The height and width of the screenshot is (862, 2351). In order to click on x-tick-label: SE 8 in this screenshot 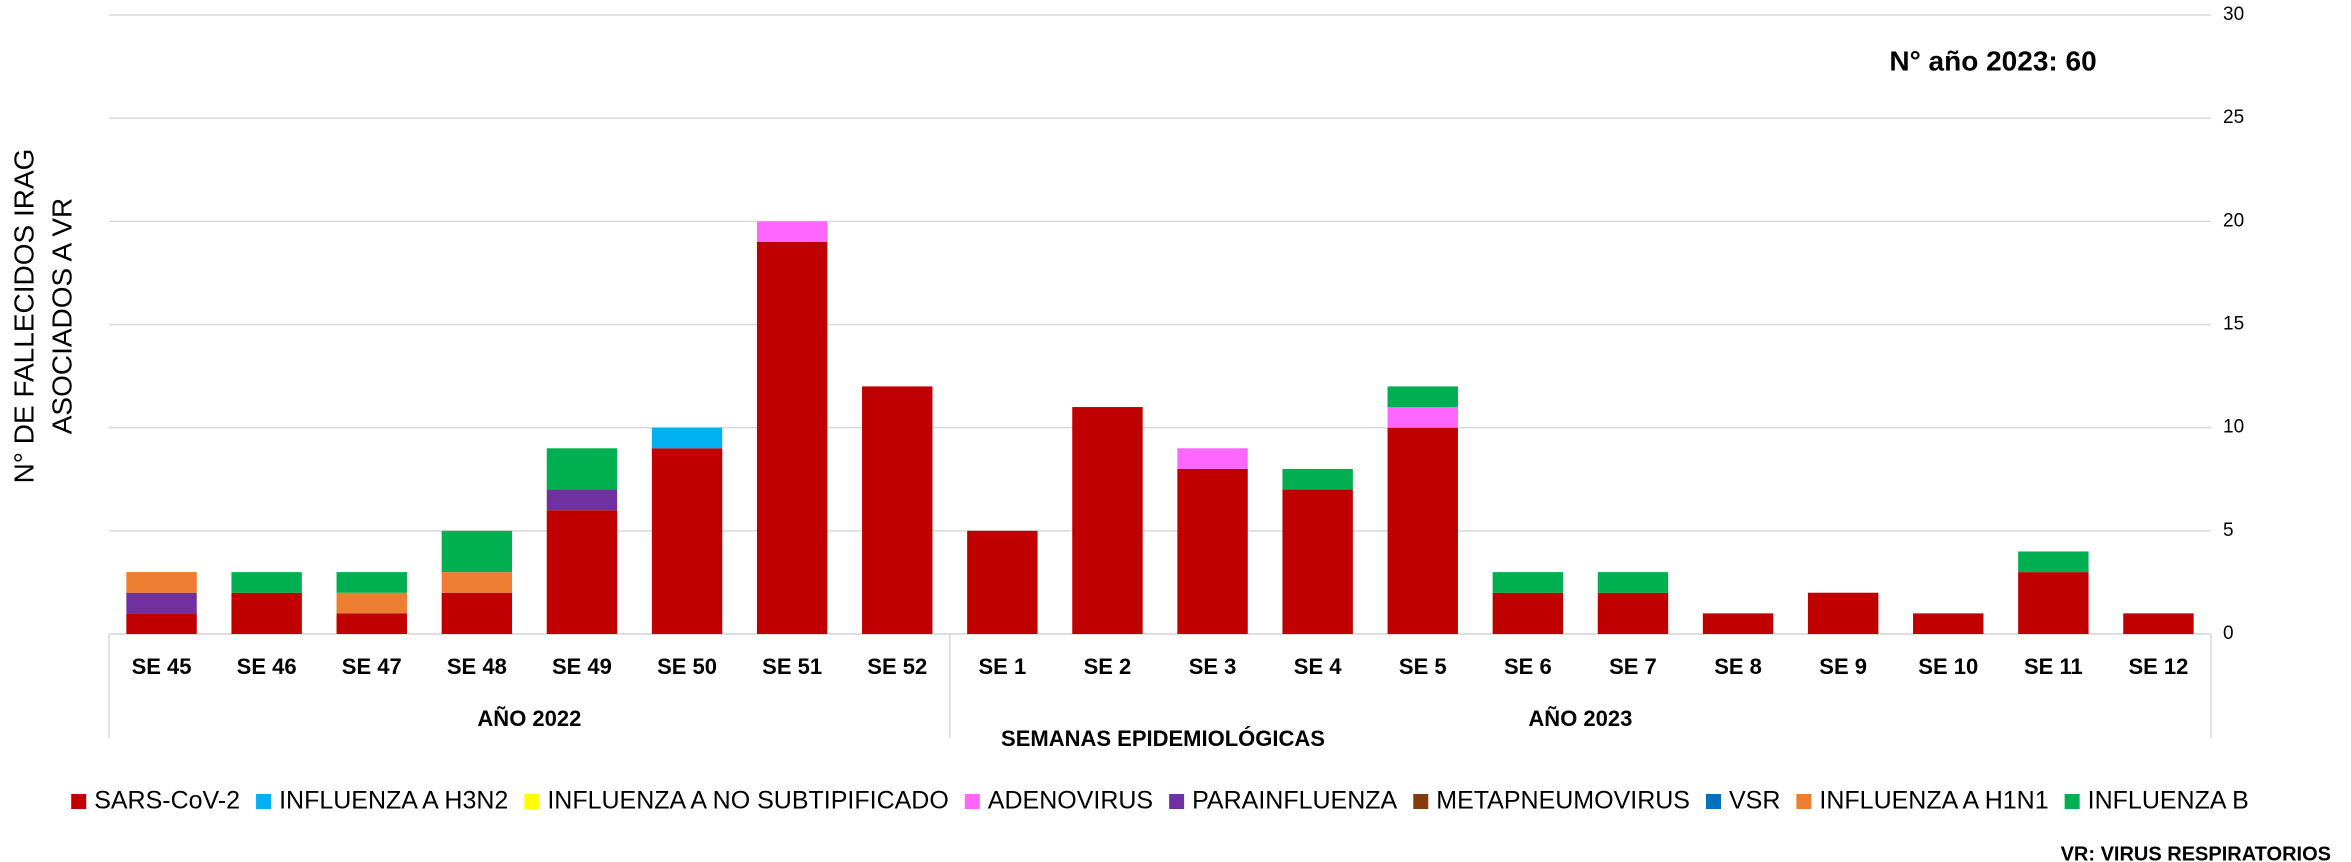, I will do `click(1738, 666)`.